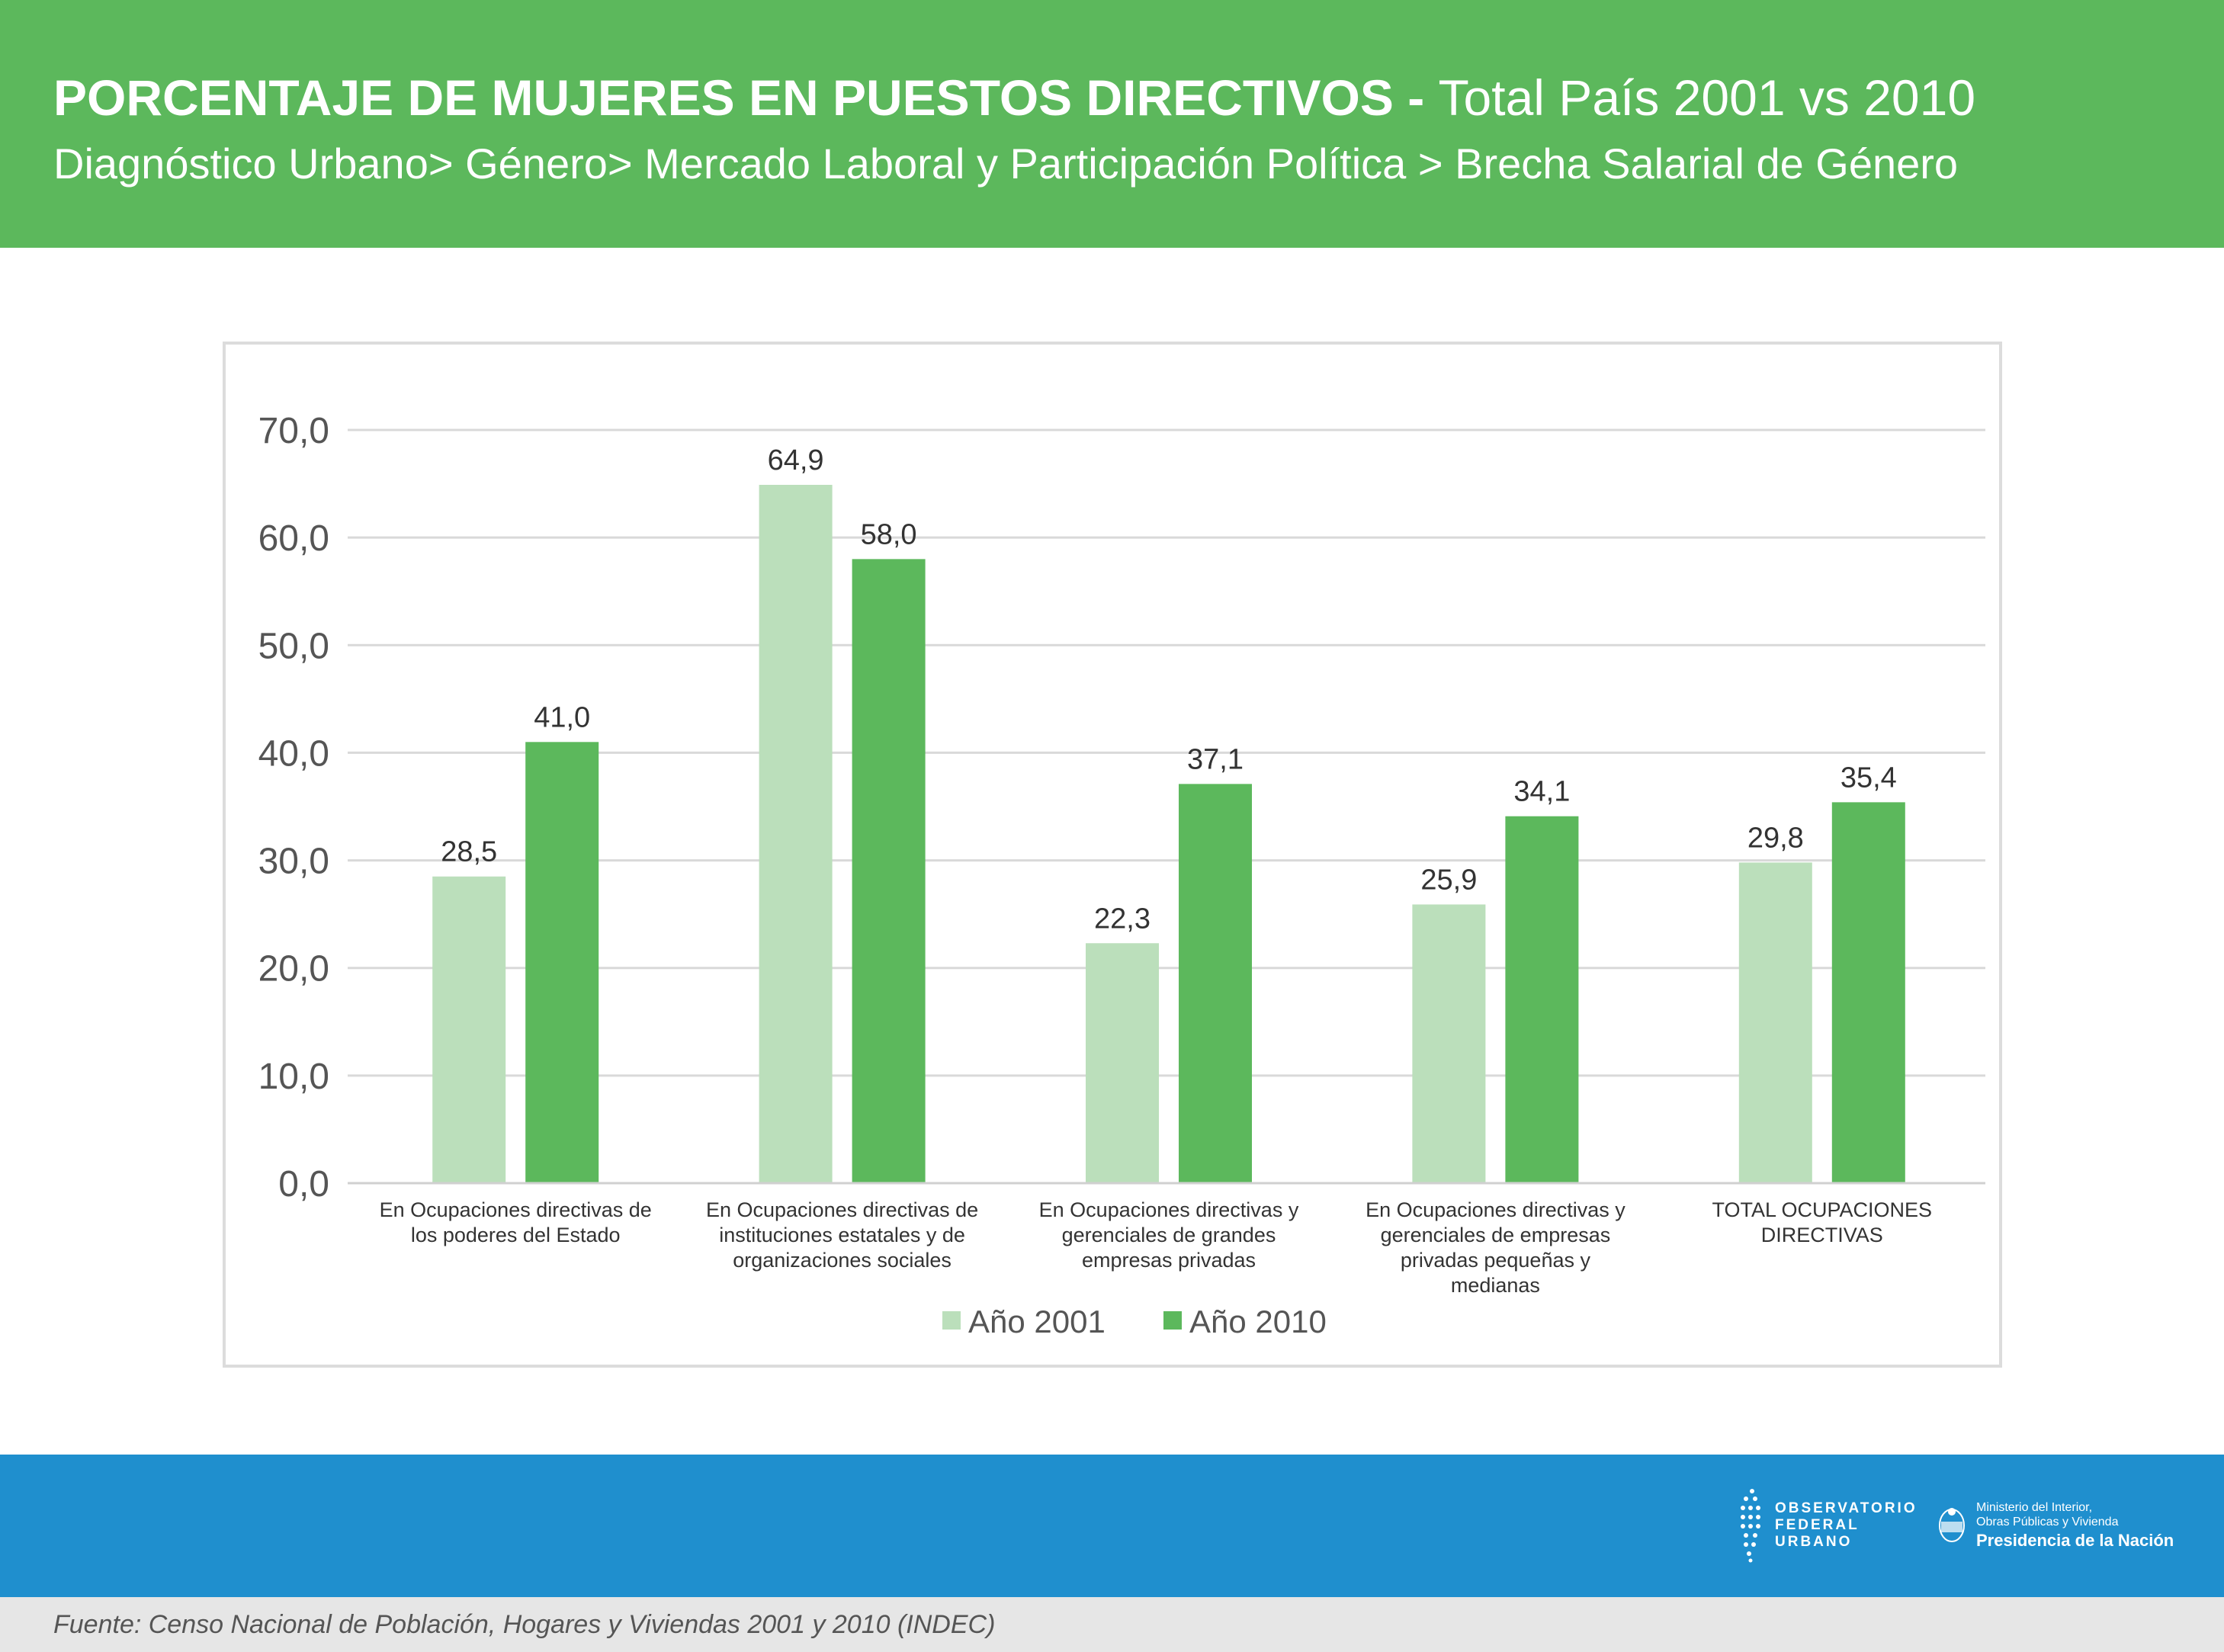  Describe the element at coordinates (1846, 1525) in the screenshot. I see `observatorio-logo-text: OBSERVATORIO FEDERAL URBANO` at that location.